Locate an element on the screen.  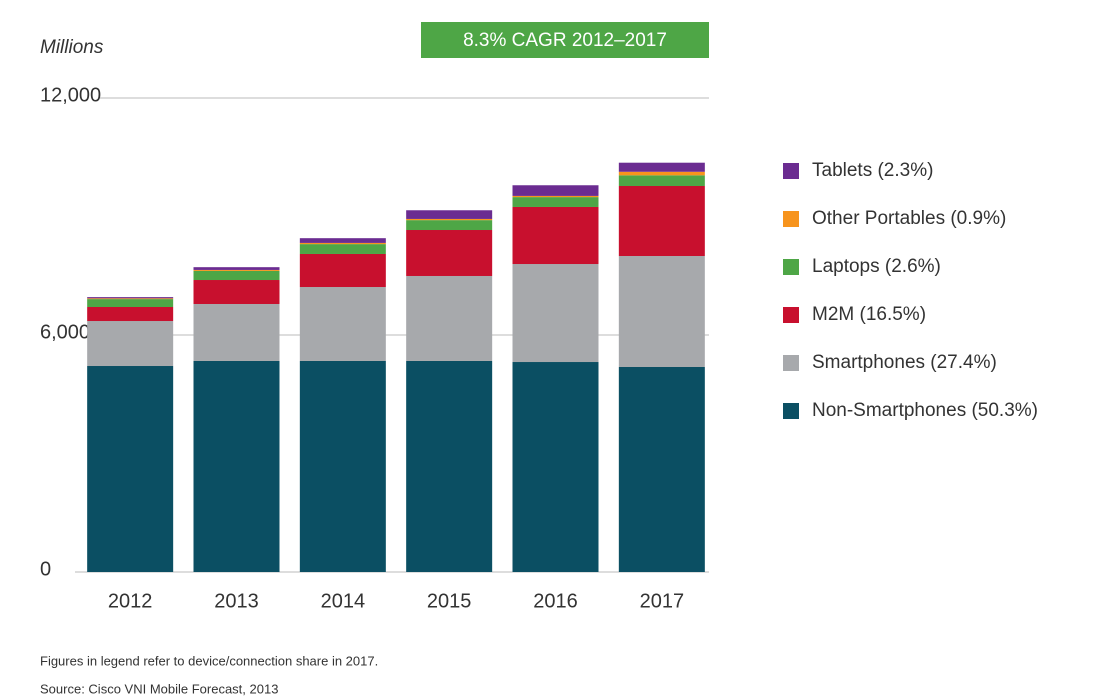
legend-label: Laptops (2.6%) is located at coordinates (876, 266).